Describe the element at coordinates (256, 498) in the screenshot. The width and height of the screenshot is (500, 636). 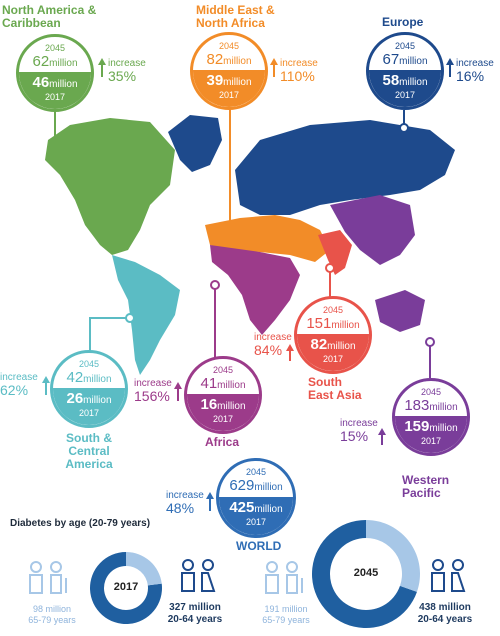
I see `world-circle: 2045 629million 425million 2017` at that location.